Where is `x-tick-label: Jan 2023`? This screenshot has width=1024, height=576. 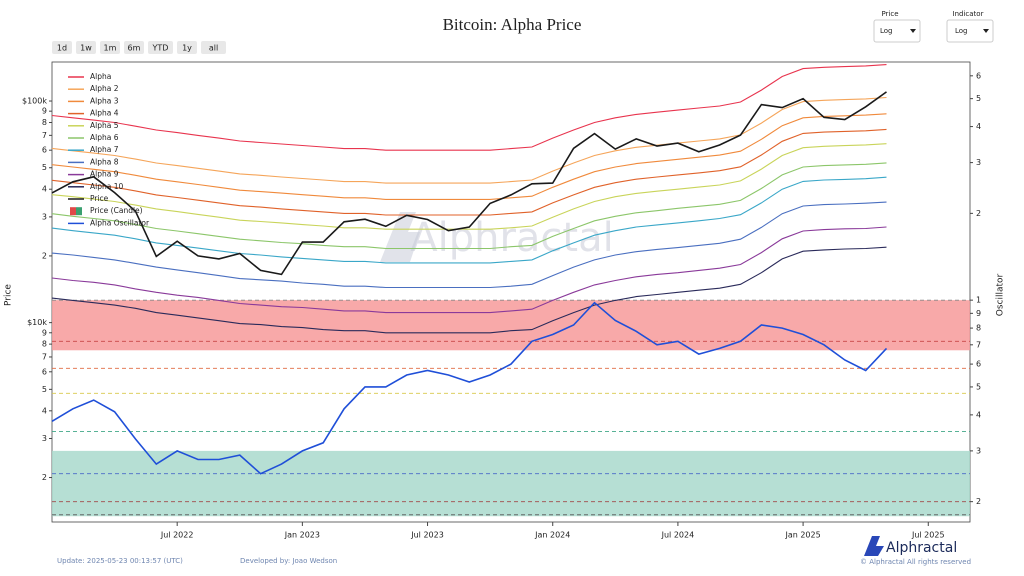 x-tick-label: Jan 2023 is located at coordinates (302, 535).